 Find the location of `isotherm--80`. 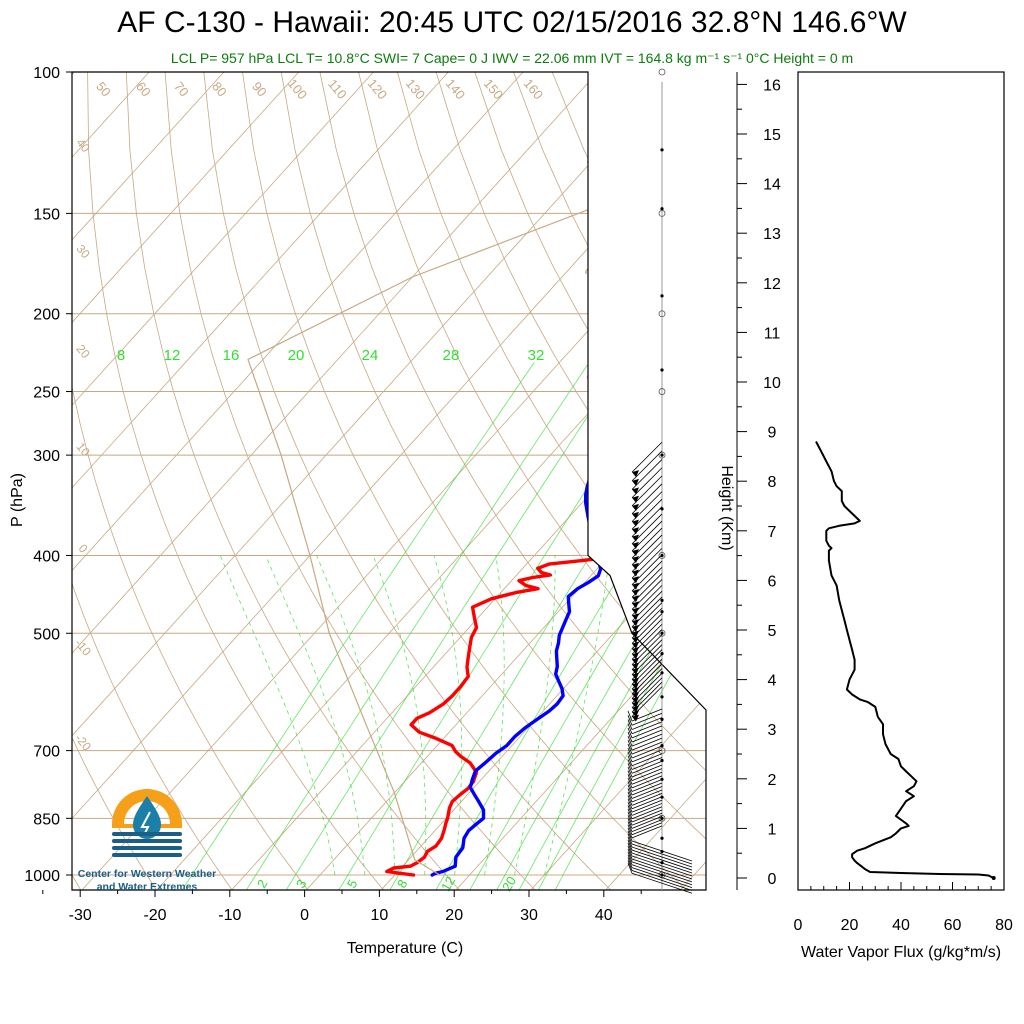

isotherm--80 is located at coordinates (260, 280).